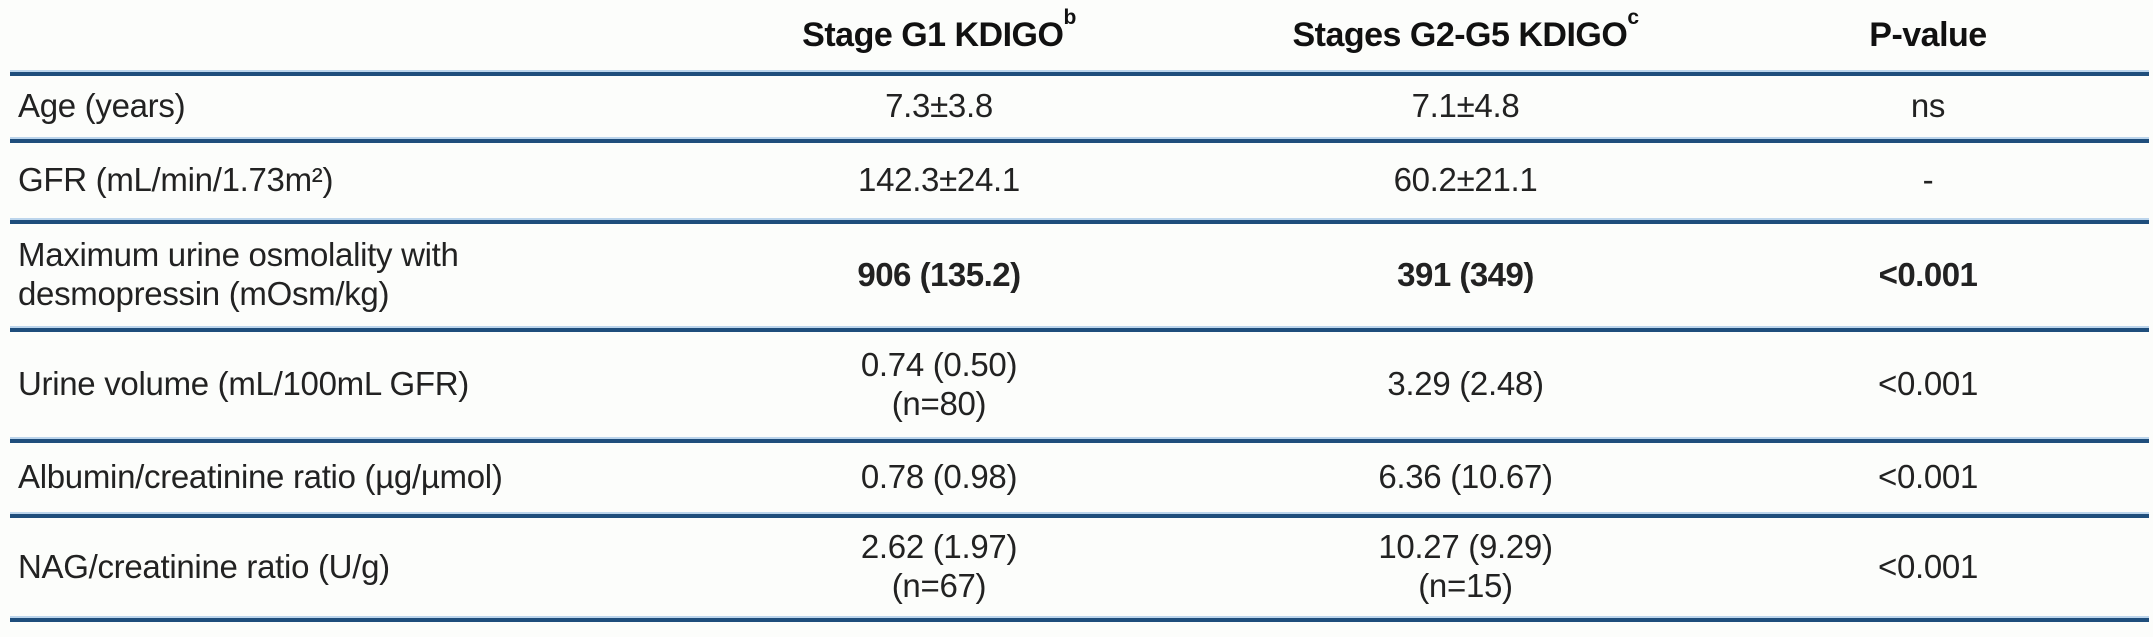 Image resolution: width=2153 pixels, height=637 pixels. I want to click on row-label: Urine volume (mL/100mL GFR), so click(243, 384).